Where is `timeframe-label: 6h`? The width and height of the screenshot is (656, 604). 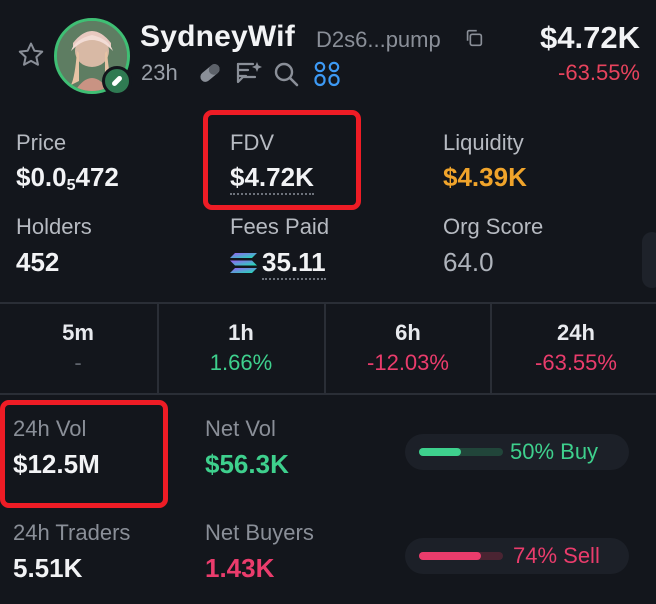 timeframe-label: 6h is located at coordinates (408, 332).